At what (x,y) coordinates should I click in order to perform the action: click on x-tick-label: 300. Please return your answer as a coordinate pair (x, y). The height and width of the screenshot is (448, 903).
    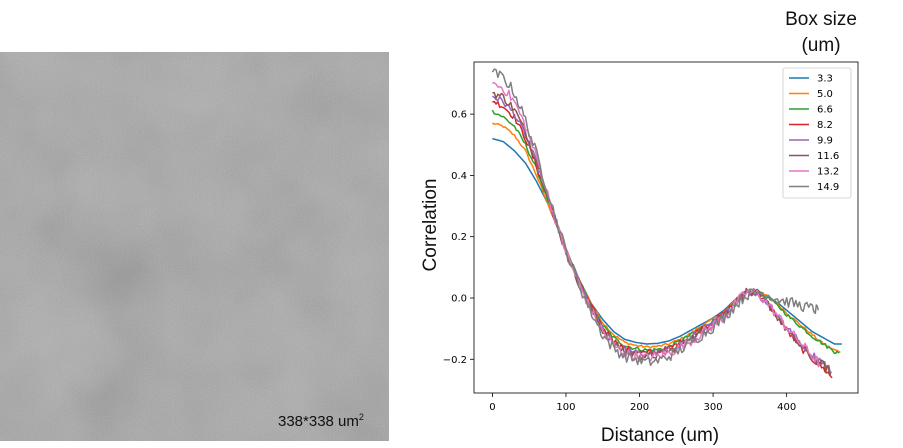
    Looking at the image, I should click on (713, 407).